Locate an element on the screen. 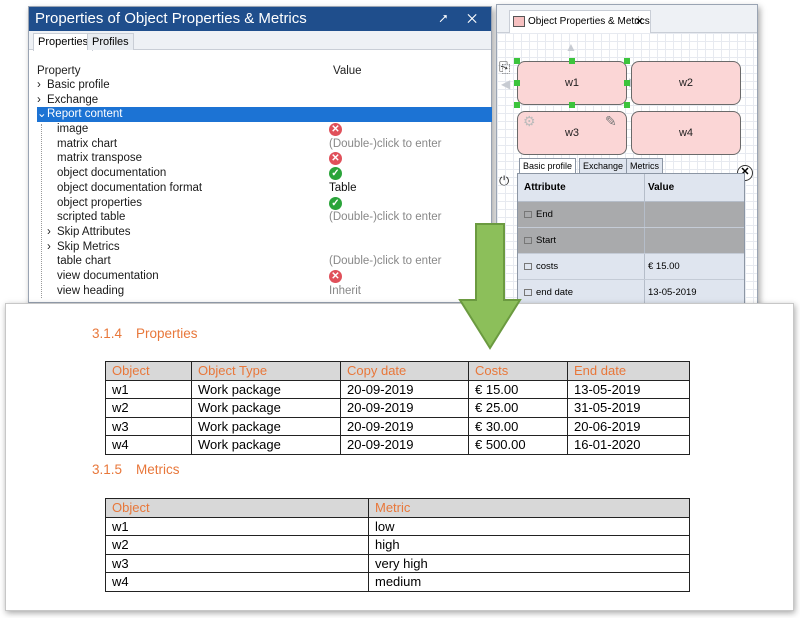  diagram-tabbar: Object Properties & Metrics ✕ is located at coordinates (627, 19).